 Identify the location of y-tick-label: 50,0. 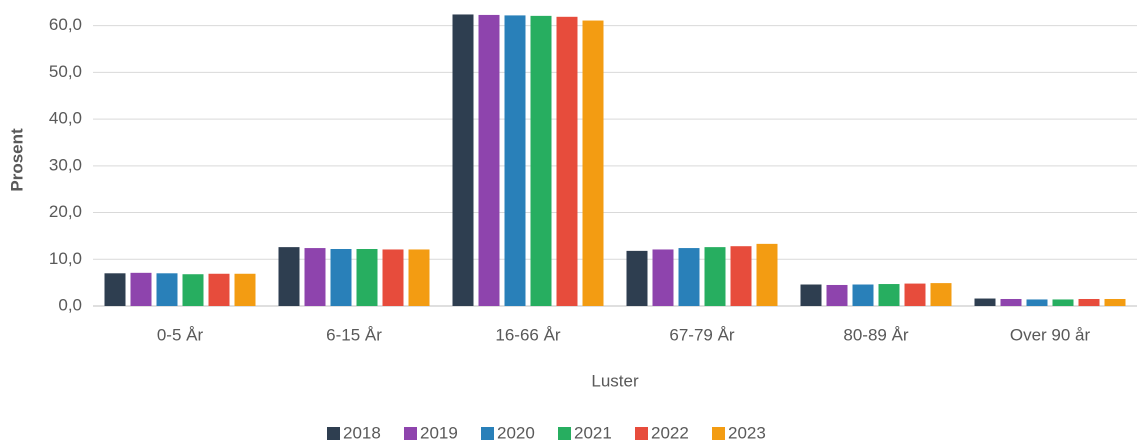
(65, 71).